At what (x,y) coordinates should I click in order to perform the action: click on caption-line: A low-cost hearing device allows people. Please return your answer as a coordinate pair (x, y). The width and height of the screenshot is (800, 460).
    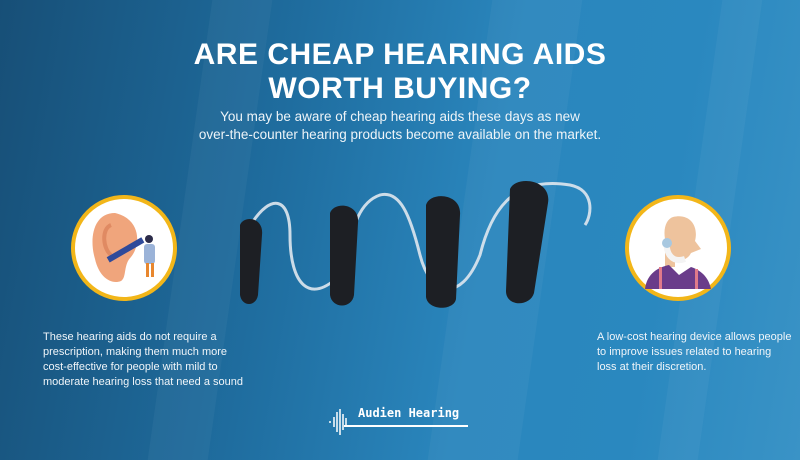
    Looking at the image, I should click on (694, 337).